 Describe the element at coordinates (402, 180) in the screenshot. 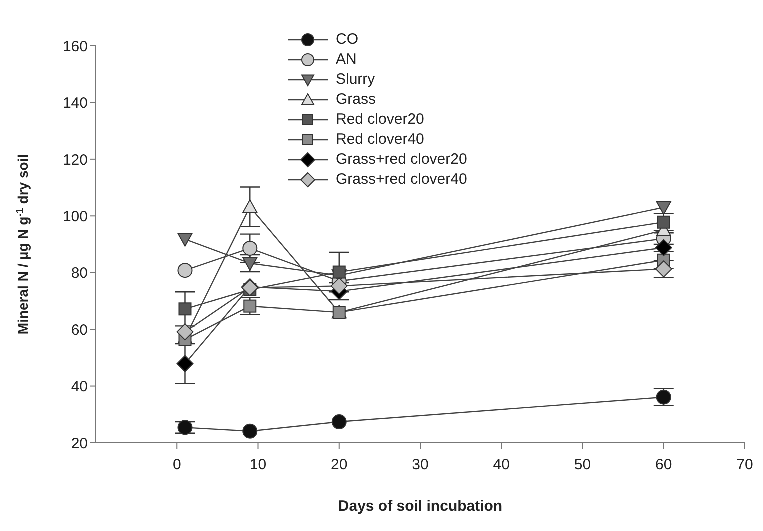

I see `legend-label: Grass+red clover40` at that location.